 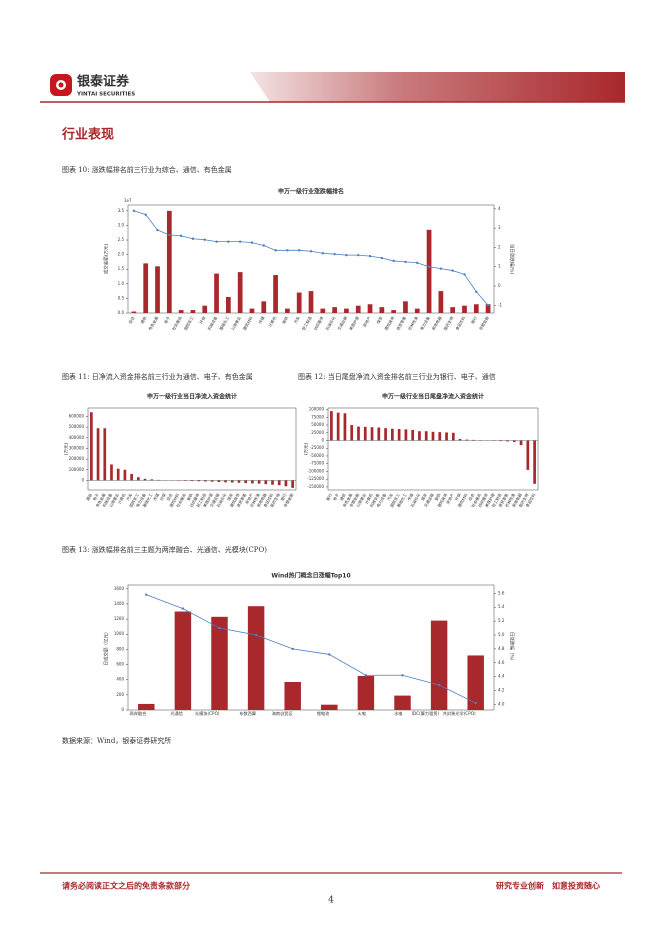 What do you see at coordinates (512, 647) in the screenshot?
I see `y2-axis-label: 日涨跌幅（%）` at bounding box center [512, 647].